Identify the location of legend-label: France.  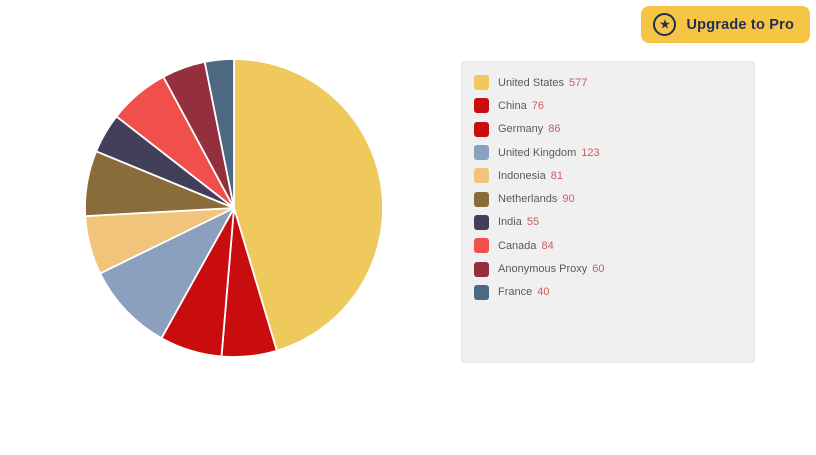
(515, 292).